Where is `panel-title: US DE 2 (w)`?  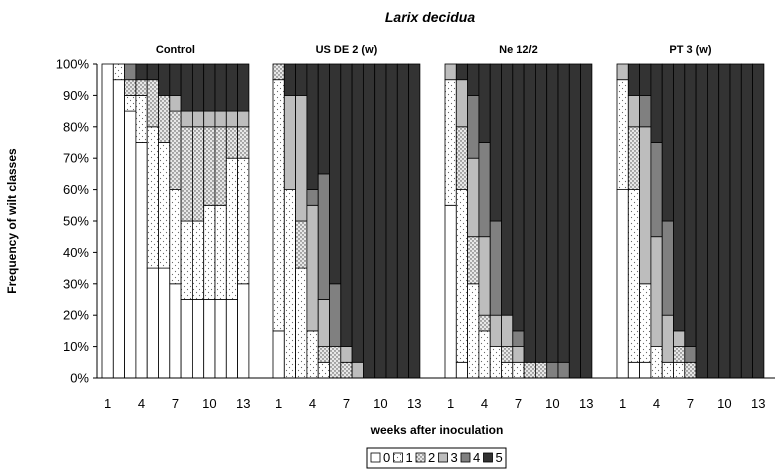
panel-title: US DE 2 (w) is located at coordinates (347, 50).